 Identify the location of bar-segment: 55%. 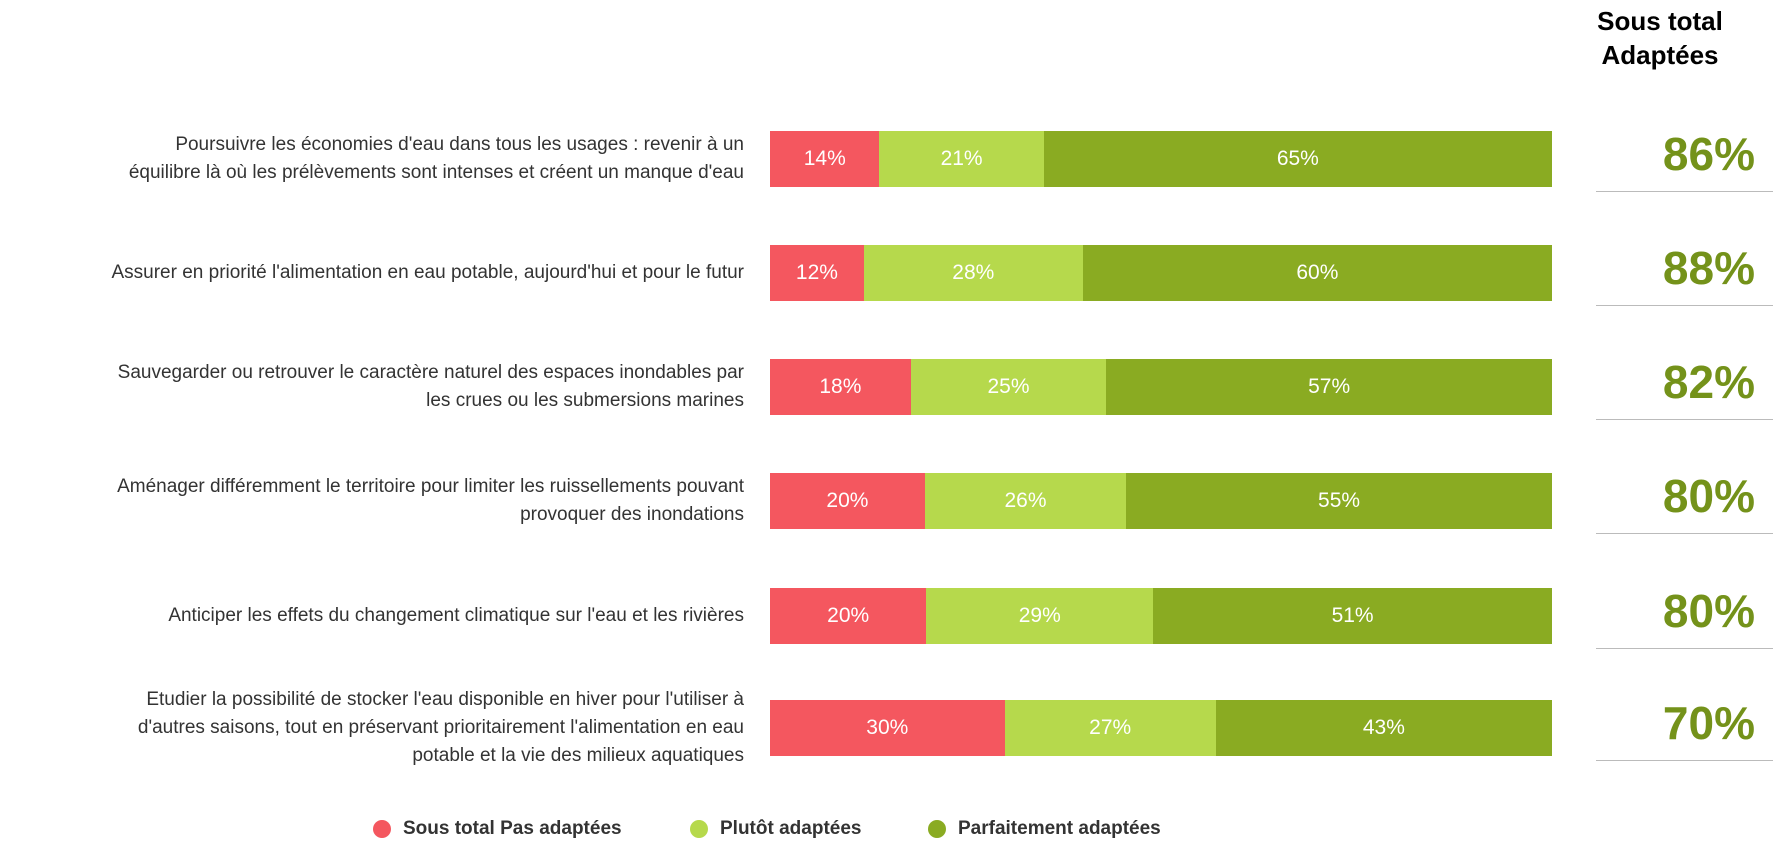
(1339, 501).